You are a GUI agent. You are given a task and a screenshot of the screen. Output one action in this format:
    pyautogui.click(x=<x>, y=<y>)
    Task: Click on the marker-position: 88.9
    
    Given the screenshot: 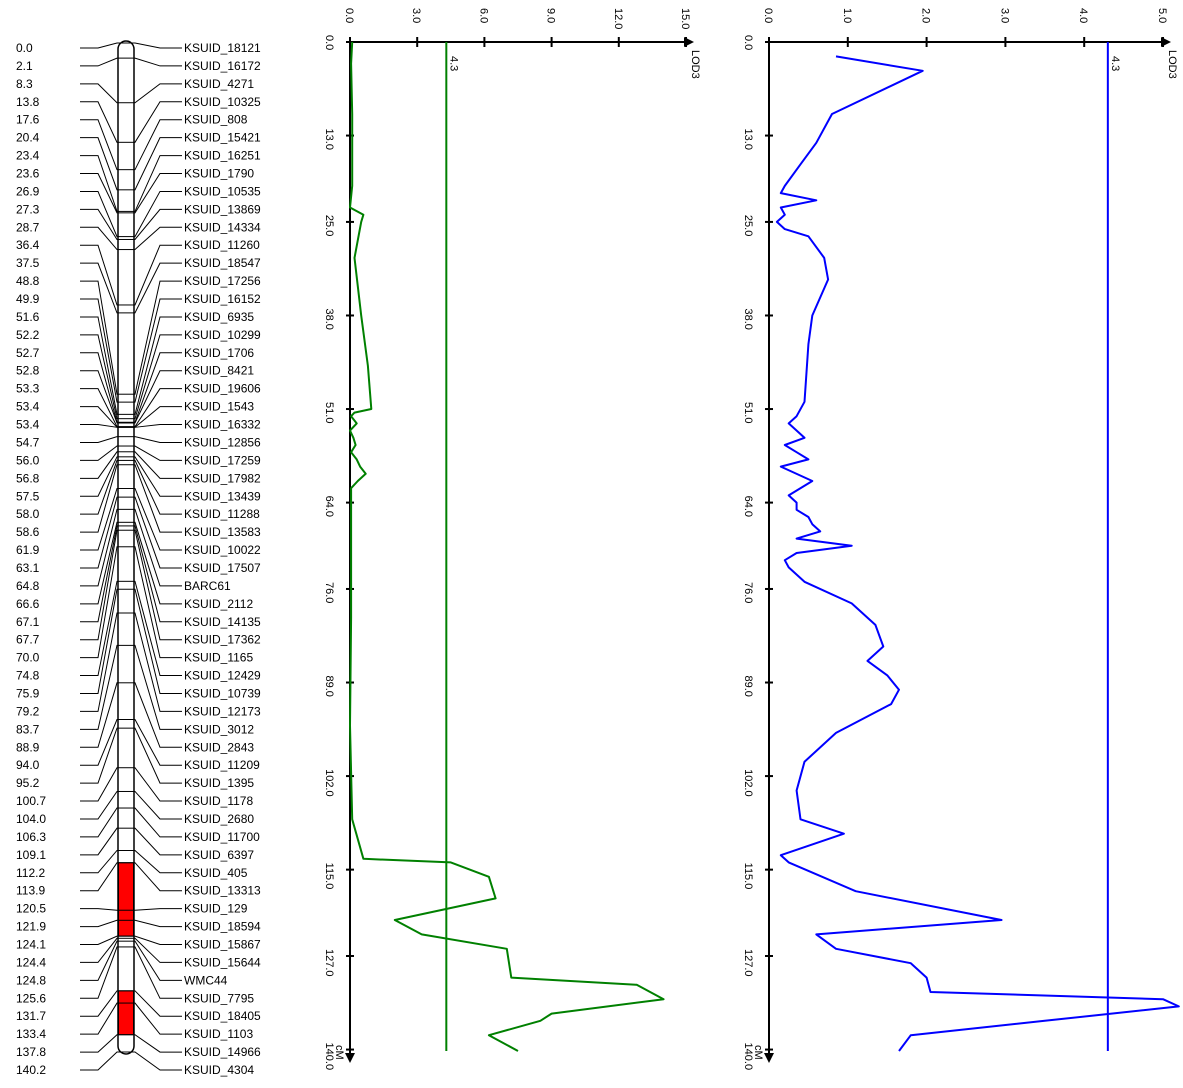 What is the action you would take?
    pyautogui.click(x=28, y=747)
    